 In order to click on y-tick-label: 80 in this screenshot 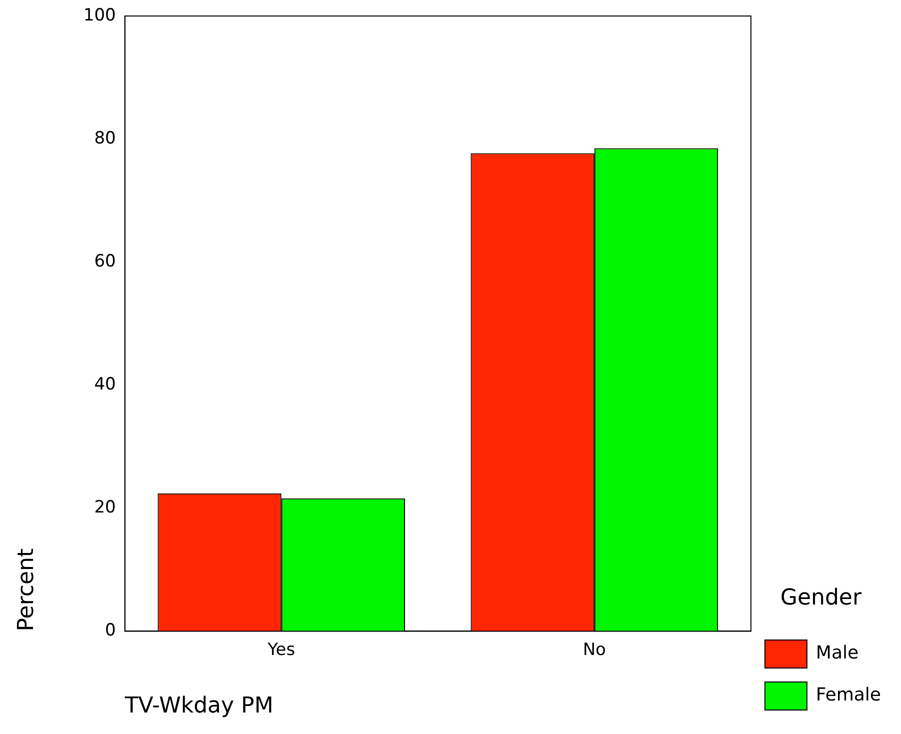, I will do `click(105, 138)`.